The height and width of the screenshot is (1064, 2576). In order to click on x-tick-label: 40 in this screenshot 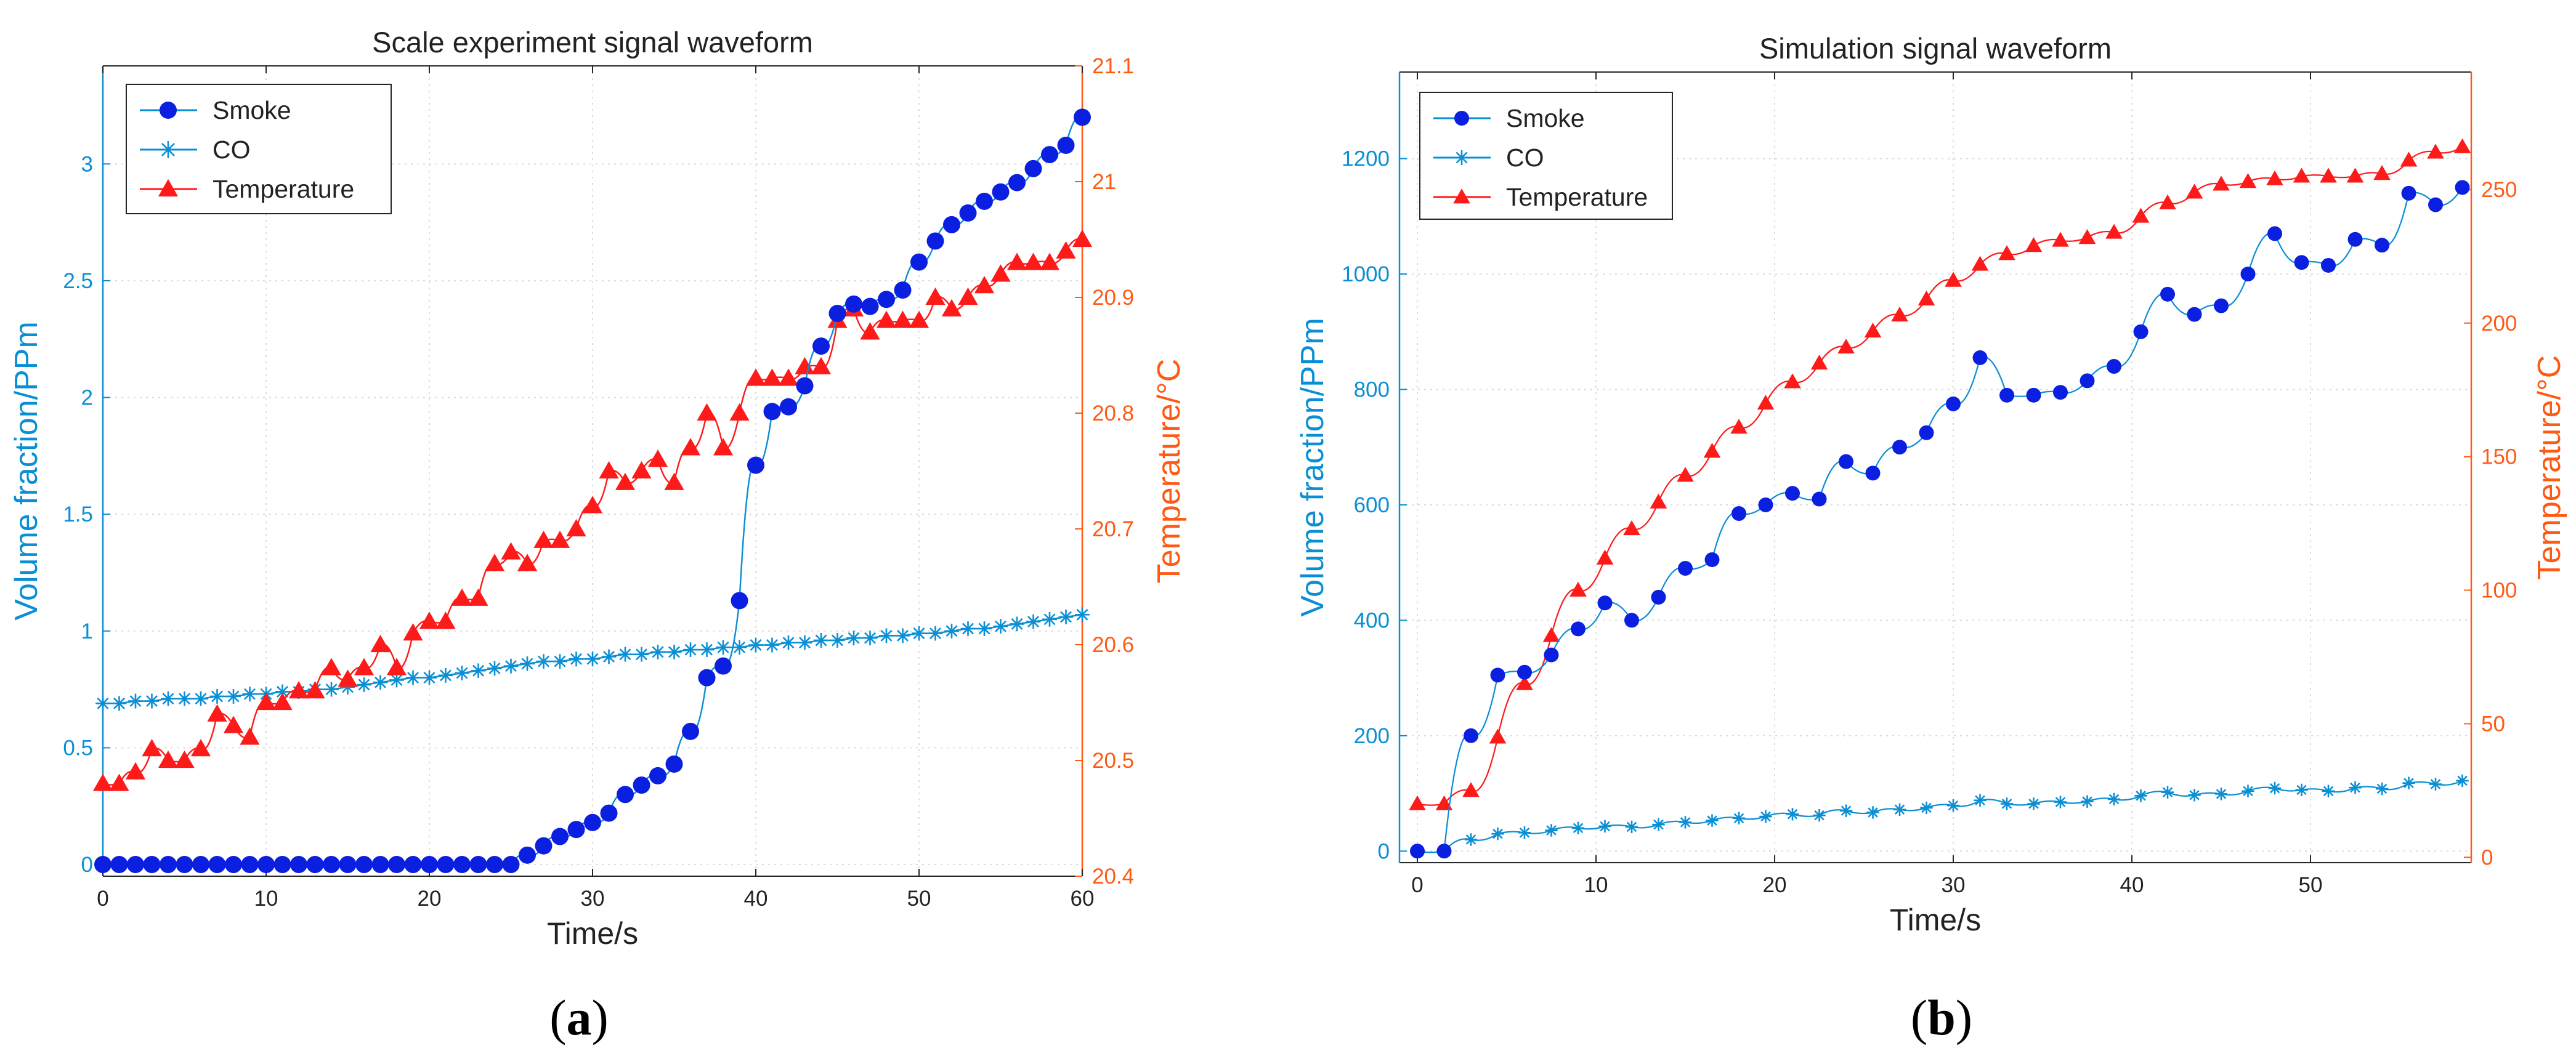, I will do `click(756, 899)`.